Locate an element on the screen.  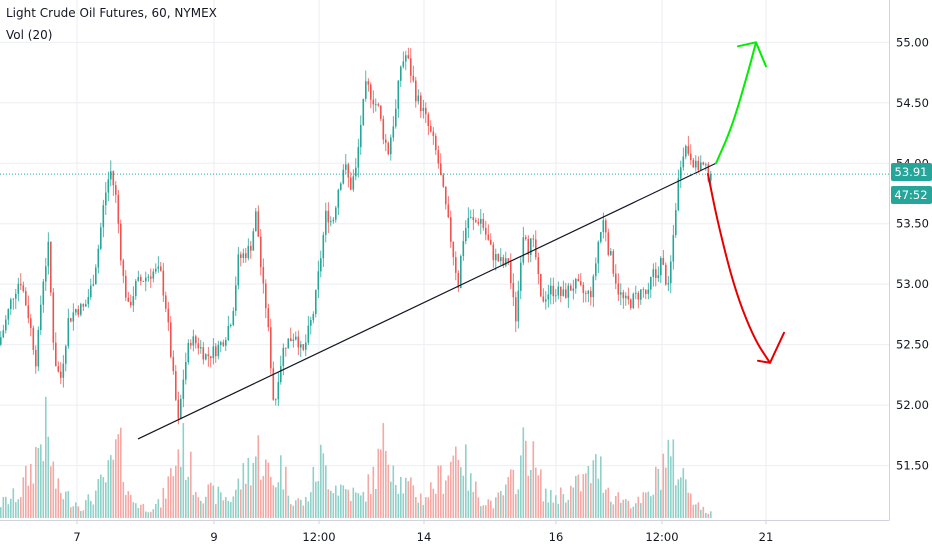
time-axis: 7 9 12:00 14 16 12:00 21 is located at coordinates (423, 532).